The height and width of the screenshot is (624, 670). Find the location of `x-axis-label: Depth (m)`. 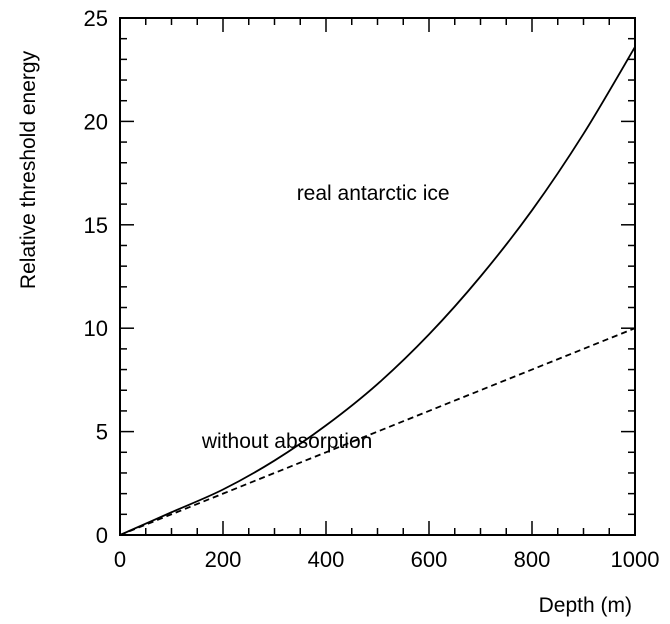

x-axis-label: Depth (m) is located at coordinates (585, 605).